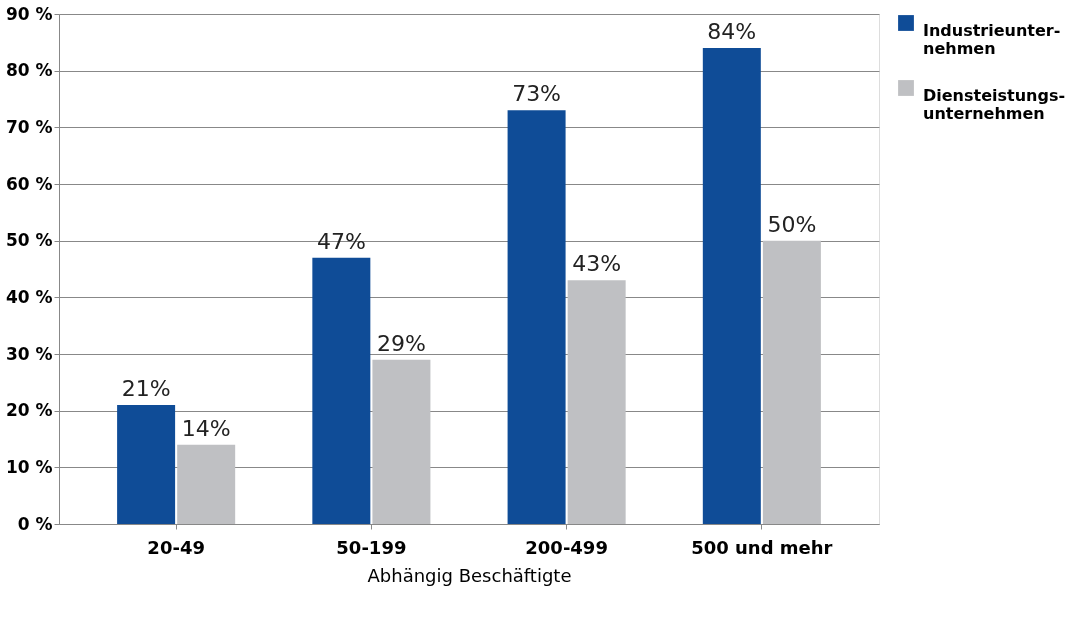  Describe the element at coordinates (176, 547) in the screenshot. I see `x-tick-label: 20-49` at that location.